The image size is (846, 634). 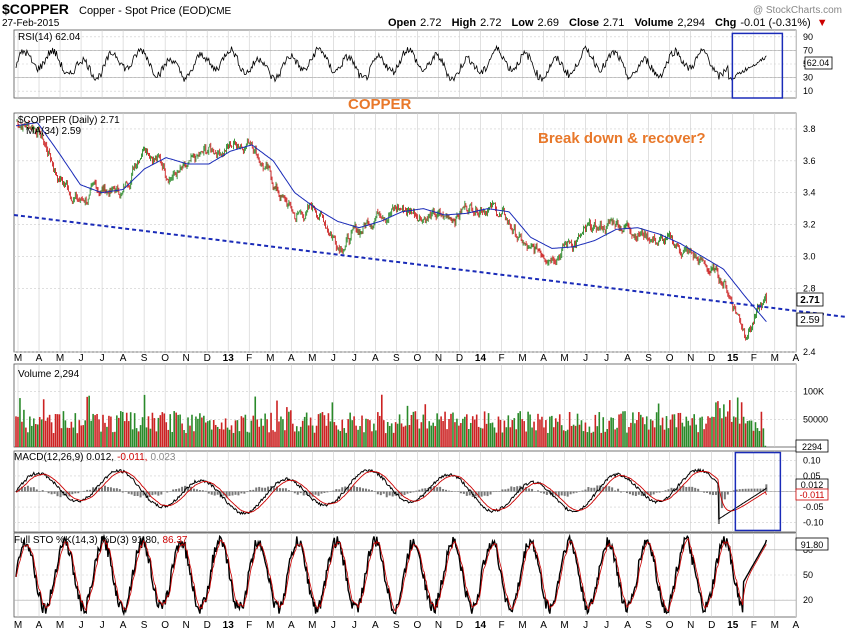 I want to click on chart-date: 27-Feb-2015, so click(x=31, y=23).